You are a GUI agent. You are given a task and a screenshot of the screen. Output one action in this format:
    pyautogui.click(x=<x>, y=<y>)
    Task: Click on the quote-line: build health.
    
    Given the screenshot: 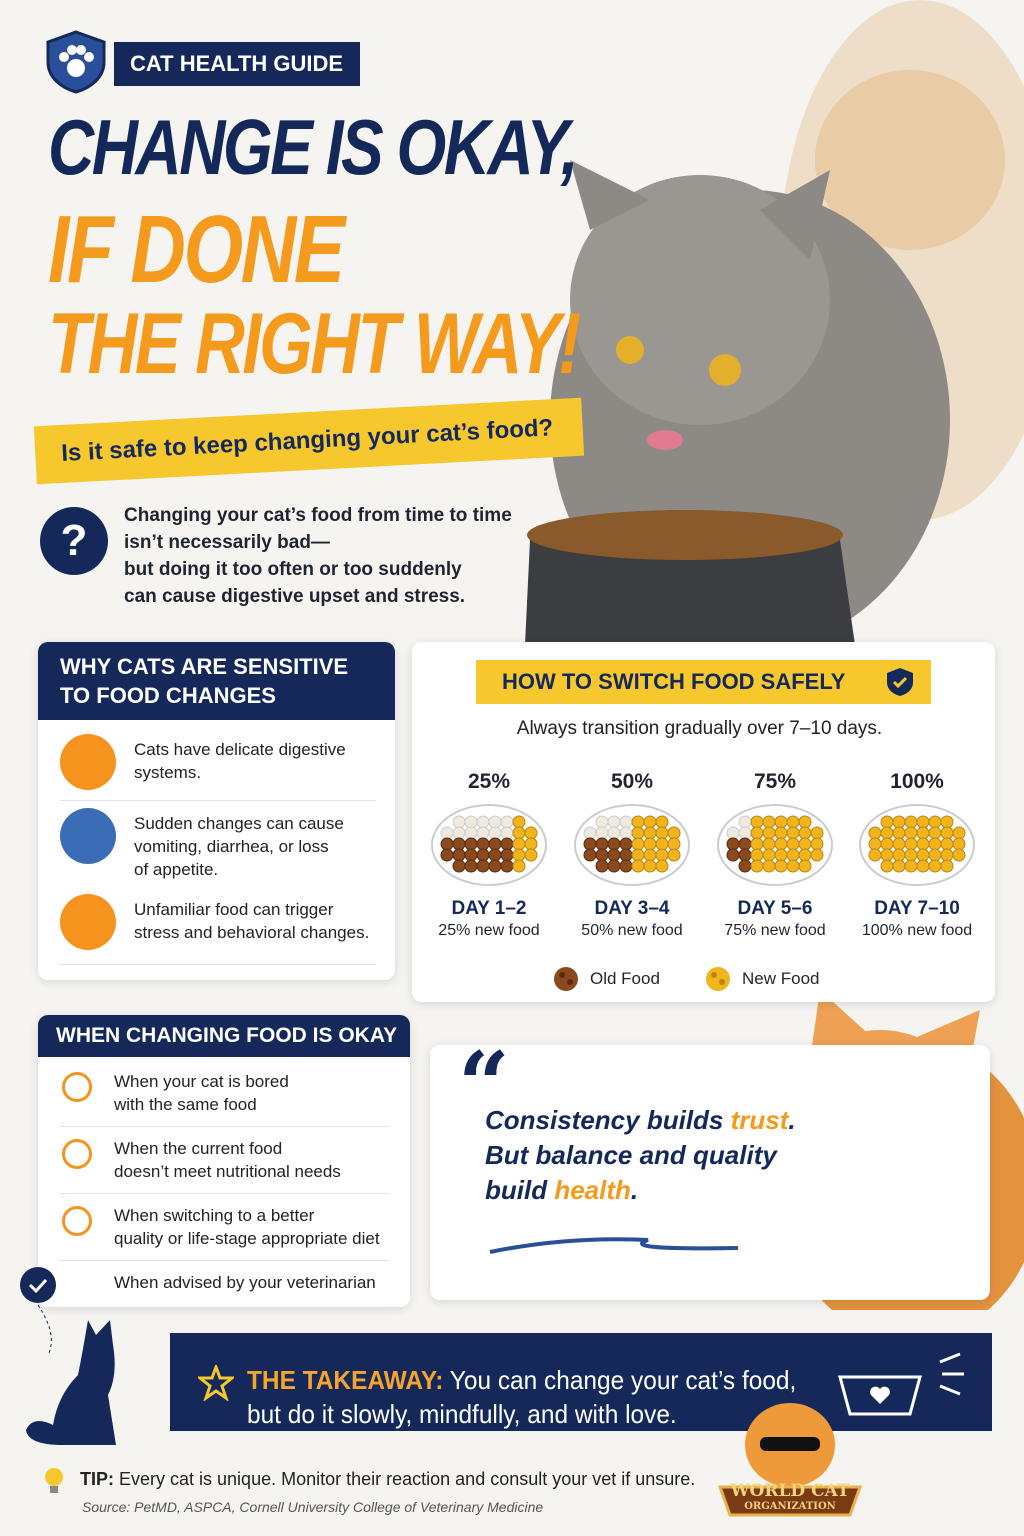 What is the action you would take?
    pyautogui.click(x=640, y=1190)
    